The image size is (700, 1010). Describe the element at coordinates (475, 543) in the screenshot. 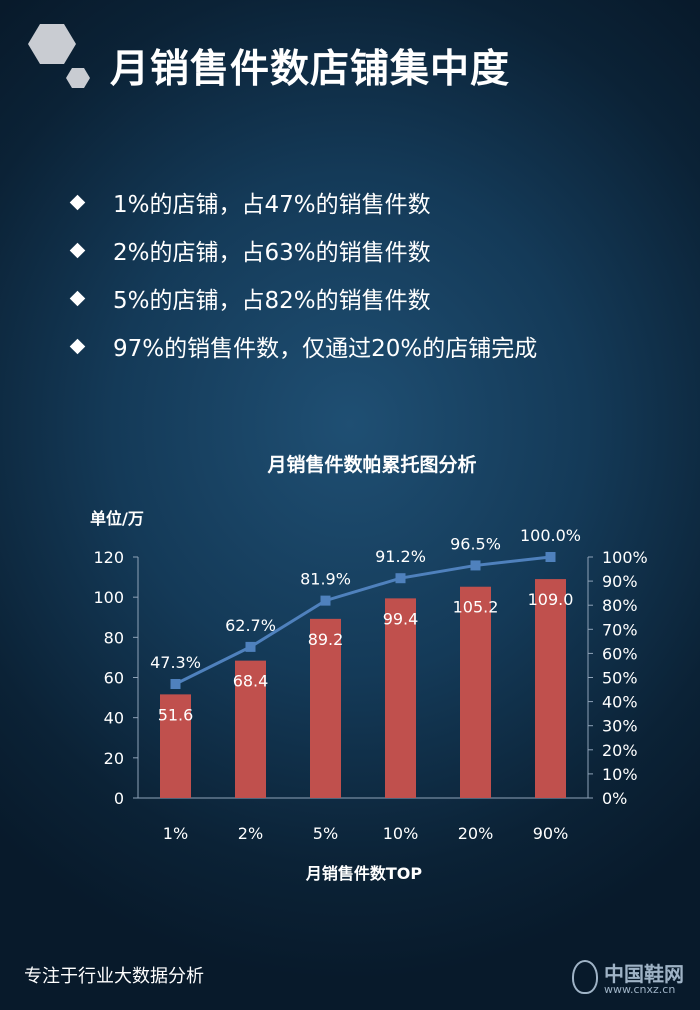

I see `line-data-label: 96.5%` at that location.